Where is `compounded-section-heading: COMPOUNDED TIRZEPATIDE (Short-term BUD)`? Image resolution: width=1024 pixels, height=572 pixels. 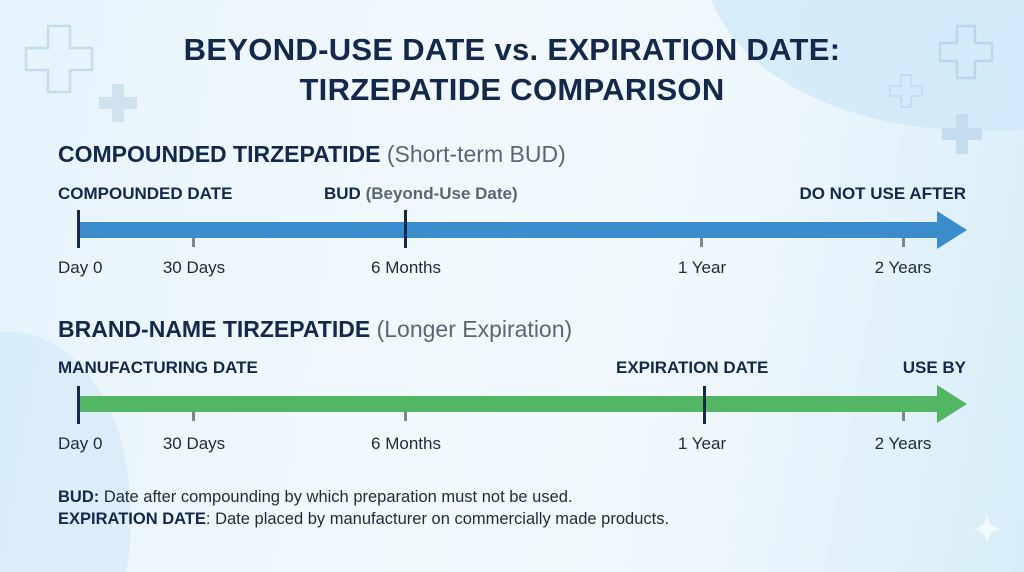 compounded-section-heading: COMPOUNDED TIRZEPATIDE (Short-term BUD) is located at coordinates (312, 154).